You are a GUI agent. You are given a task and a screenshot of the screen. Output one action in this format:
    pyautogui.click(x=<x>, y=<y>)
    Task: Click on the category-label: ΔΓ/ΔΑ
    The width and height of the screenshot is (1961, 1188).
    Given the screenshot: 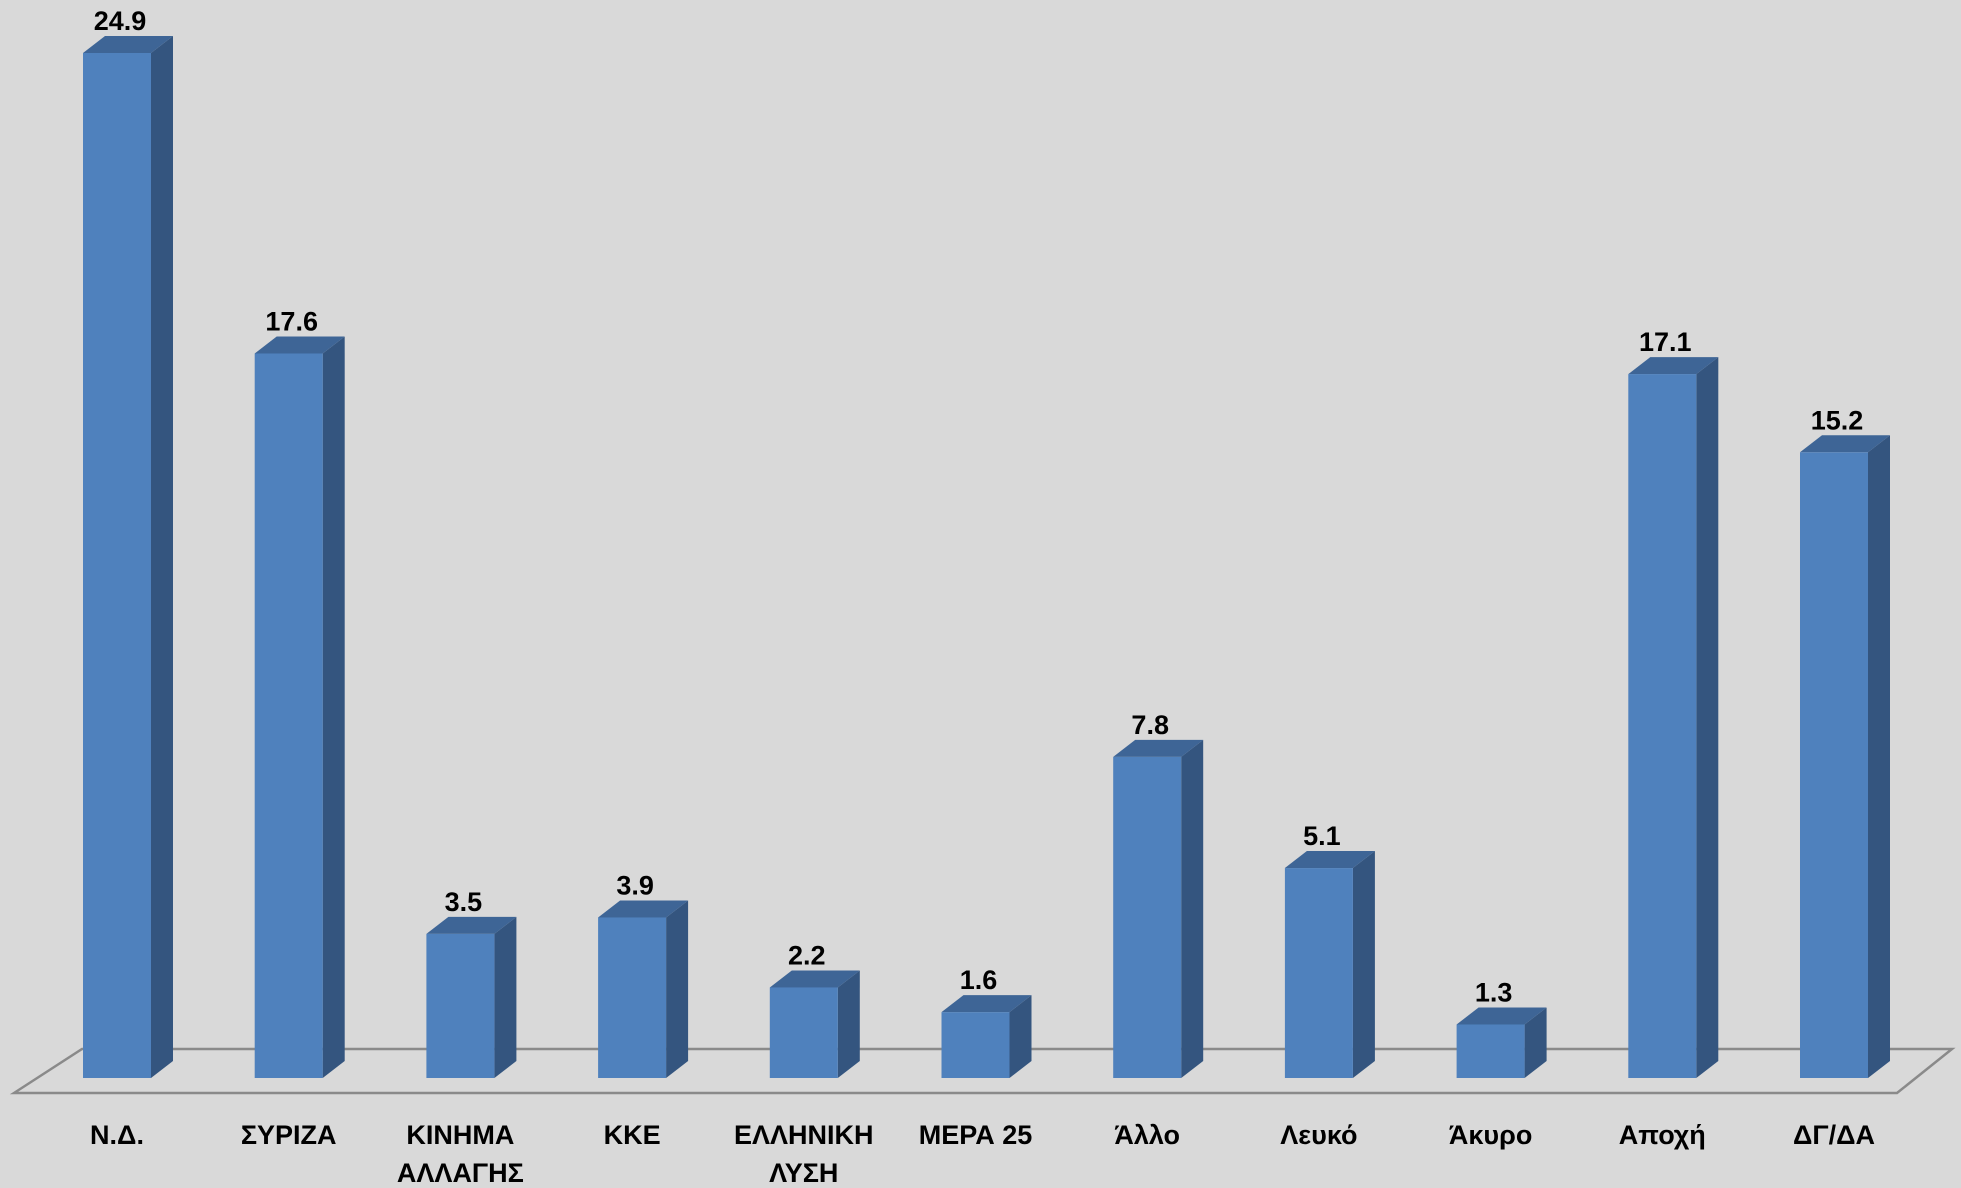 What is the action you would take?
    pyautogui.click(x=1834, y=1135)
    